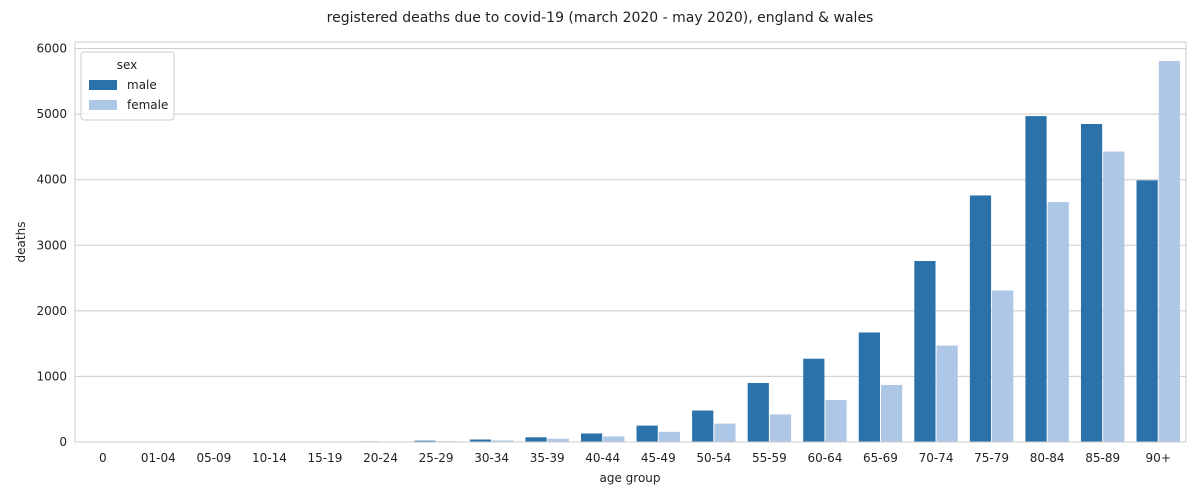  Describe the element at coordinates (436, 458) in the screenshot. I see `x-tick-label: 25-29` at that location.